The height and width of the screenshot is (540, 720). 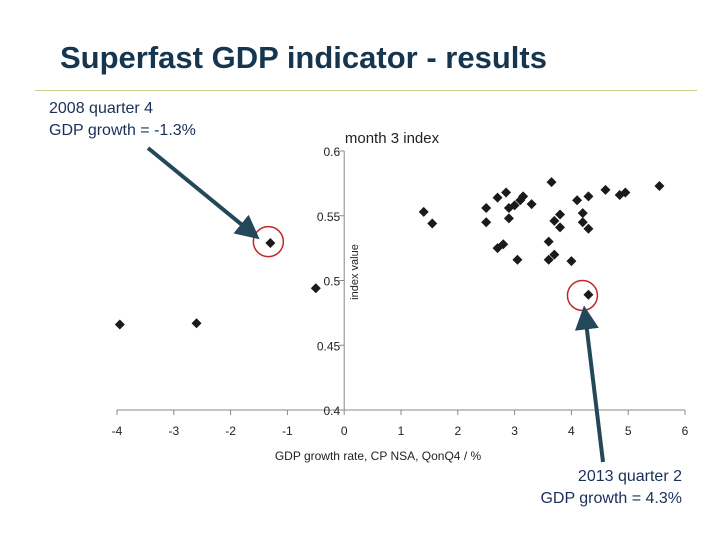 What do you see at coordinates (629, 476) in the screenshot?
I see `callout-2013-line1: 2013 quarter 2` at bounding box center [629, 476].